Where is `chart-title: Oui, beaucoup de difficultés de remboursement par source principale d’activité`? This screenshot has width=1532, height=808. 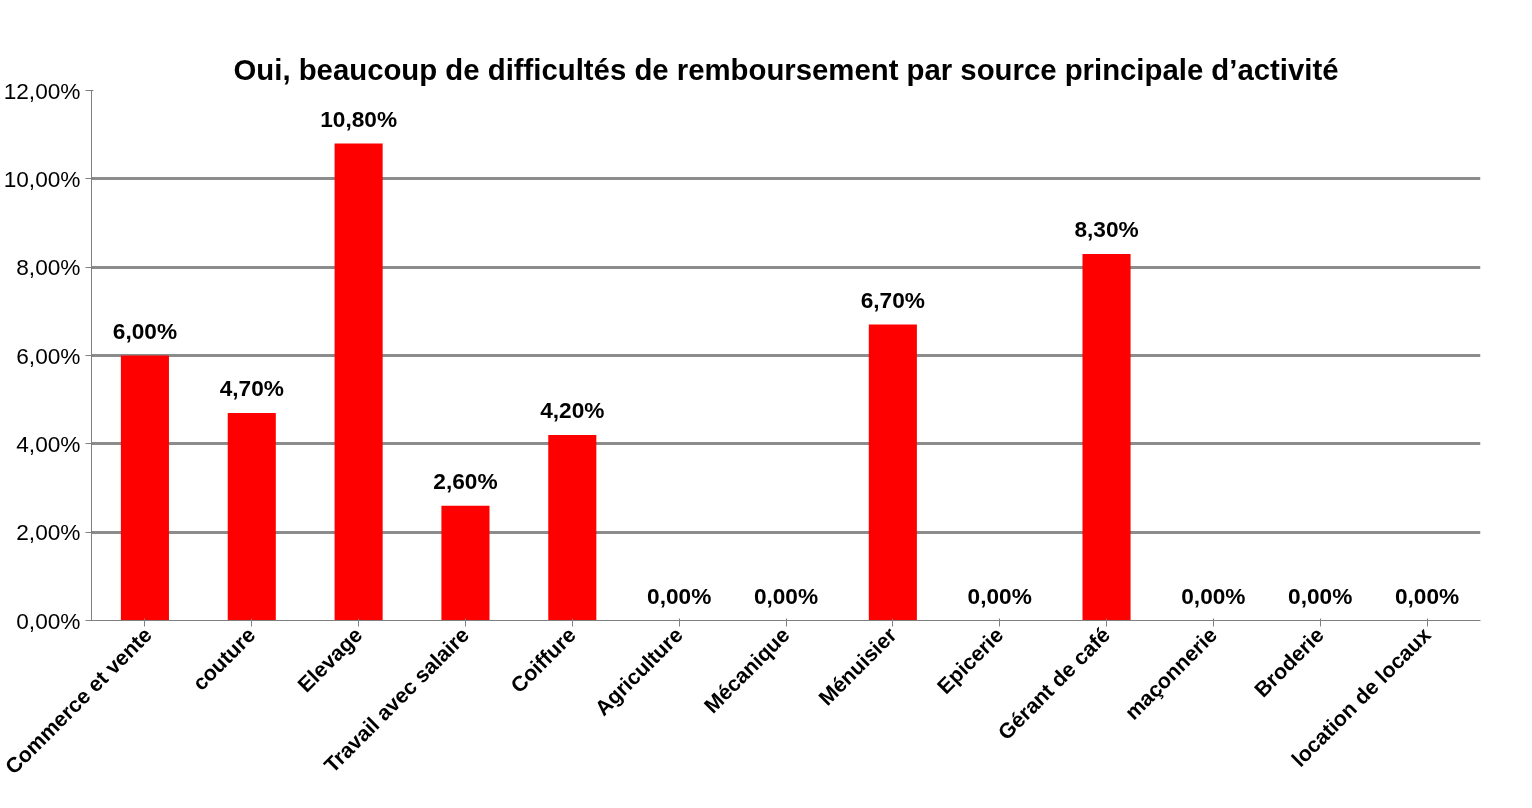 chart-title: Oui, beaucoup de difficultés de remboursement par source principale d’activité is located at coordinates (786, 69).